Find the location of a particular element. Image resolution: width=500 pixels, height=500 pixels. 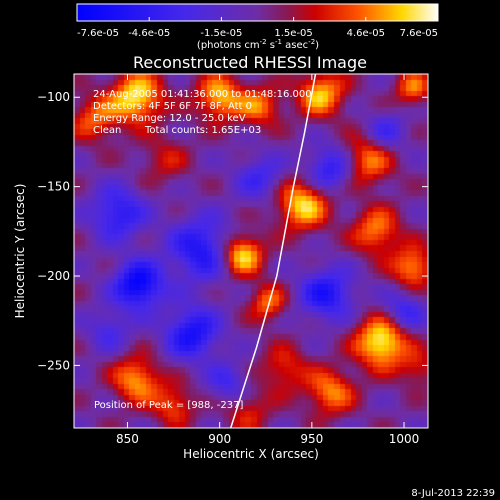

y-tick-label: −150 is located at coordinates (53, 187).